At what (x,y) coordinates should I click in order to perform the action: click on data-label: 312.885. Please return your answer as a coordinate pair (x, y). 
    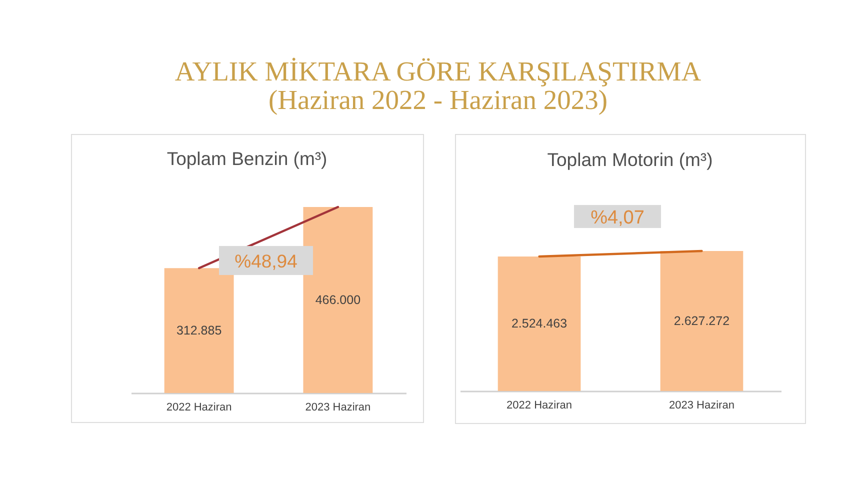
    Looking at the image, I should click on (199, 331).